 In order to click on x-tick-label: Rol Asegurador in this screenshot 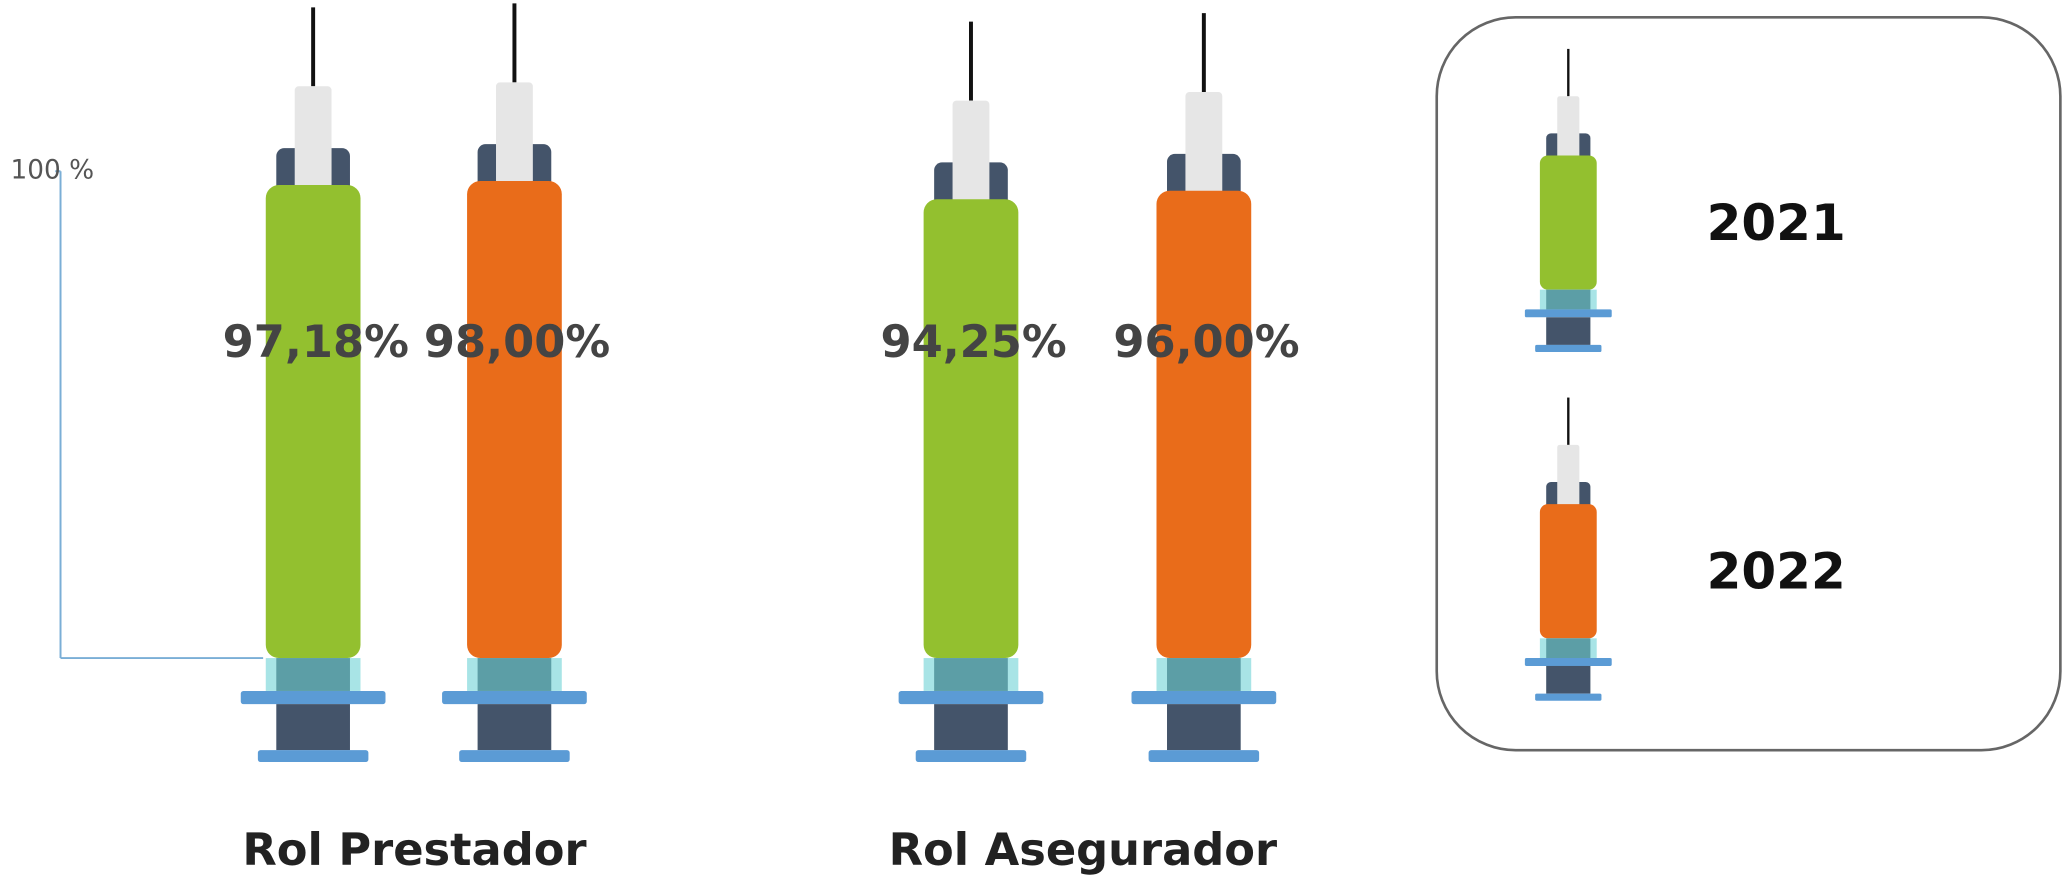, I will do `click(1083, 849)`.